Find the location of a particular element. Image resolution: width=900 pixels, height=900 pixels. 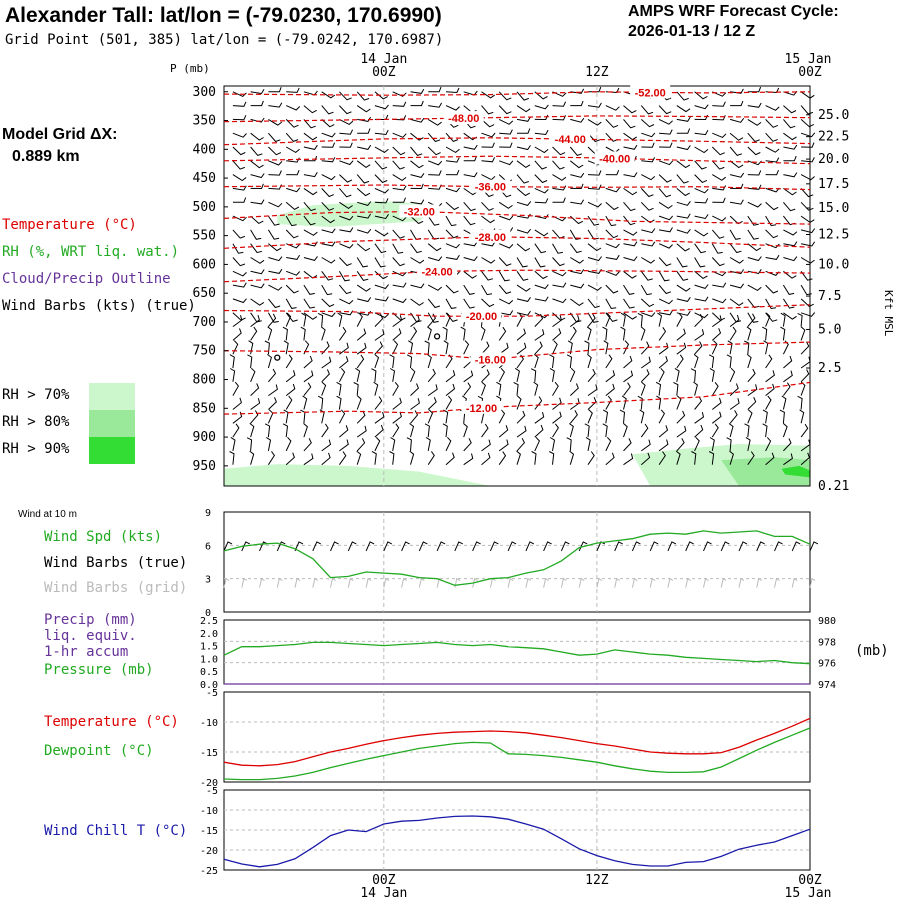

temp-tick-label: -10 is located at coordinates (209, 723).